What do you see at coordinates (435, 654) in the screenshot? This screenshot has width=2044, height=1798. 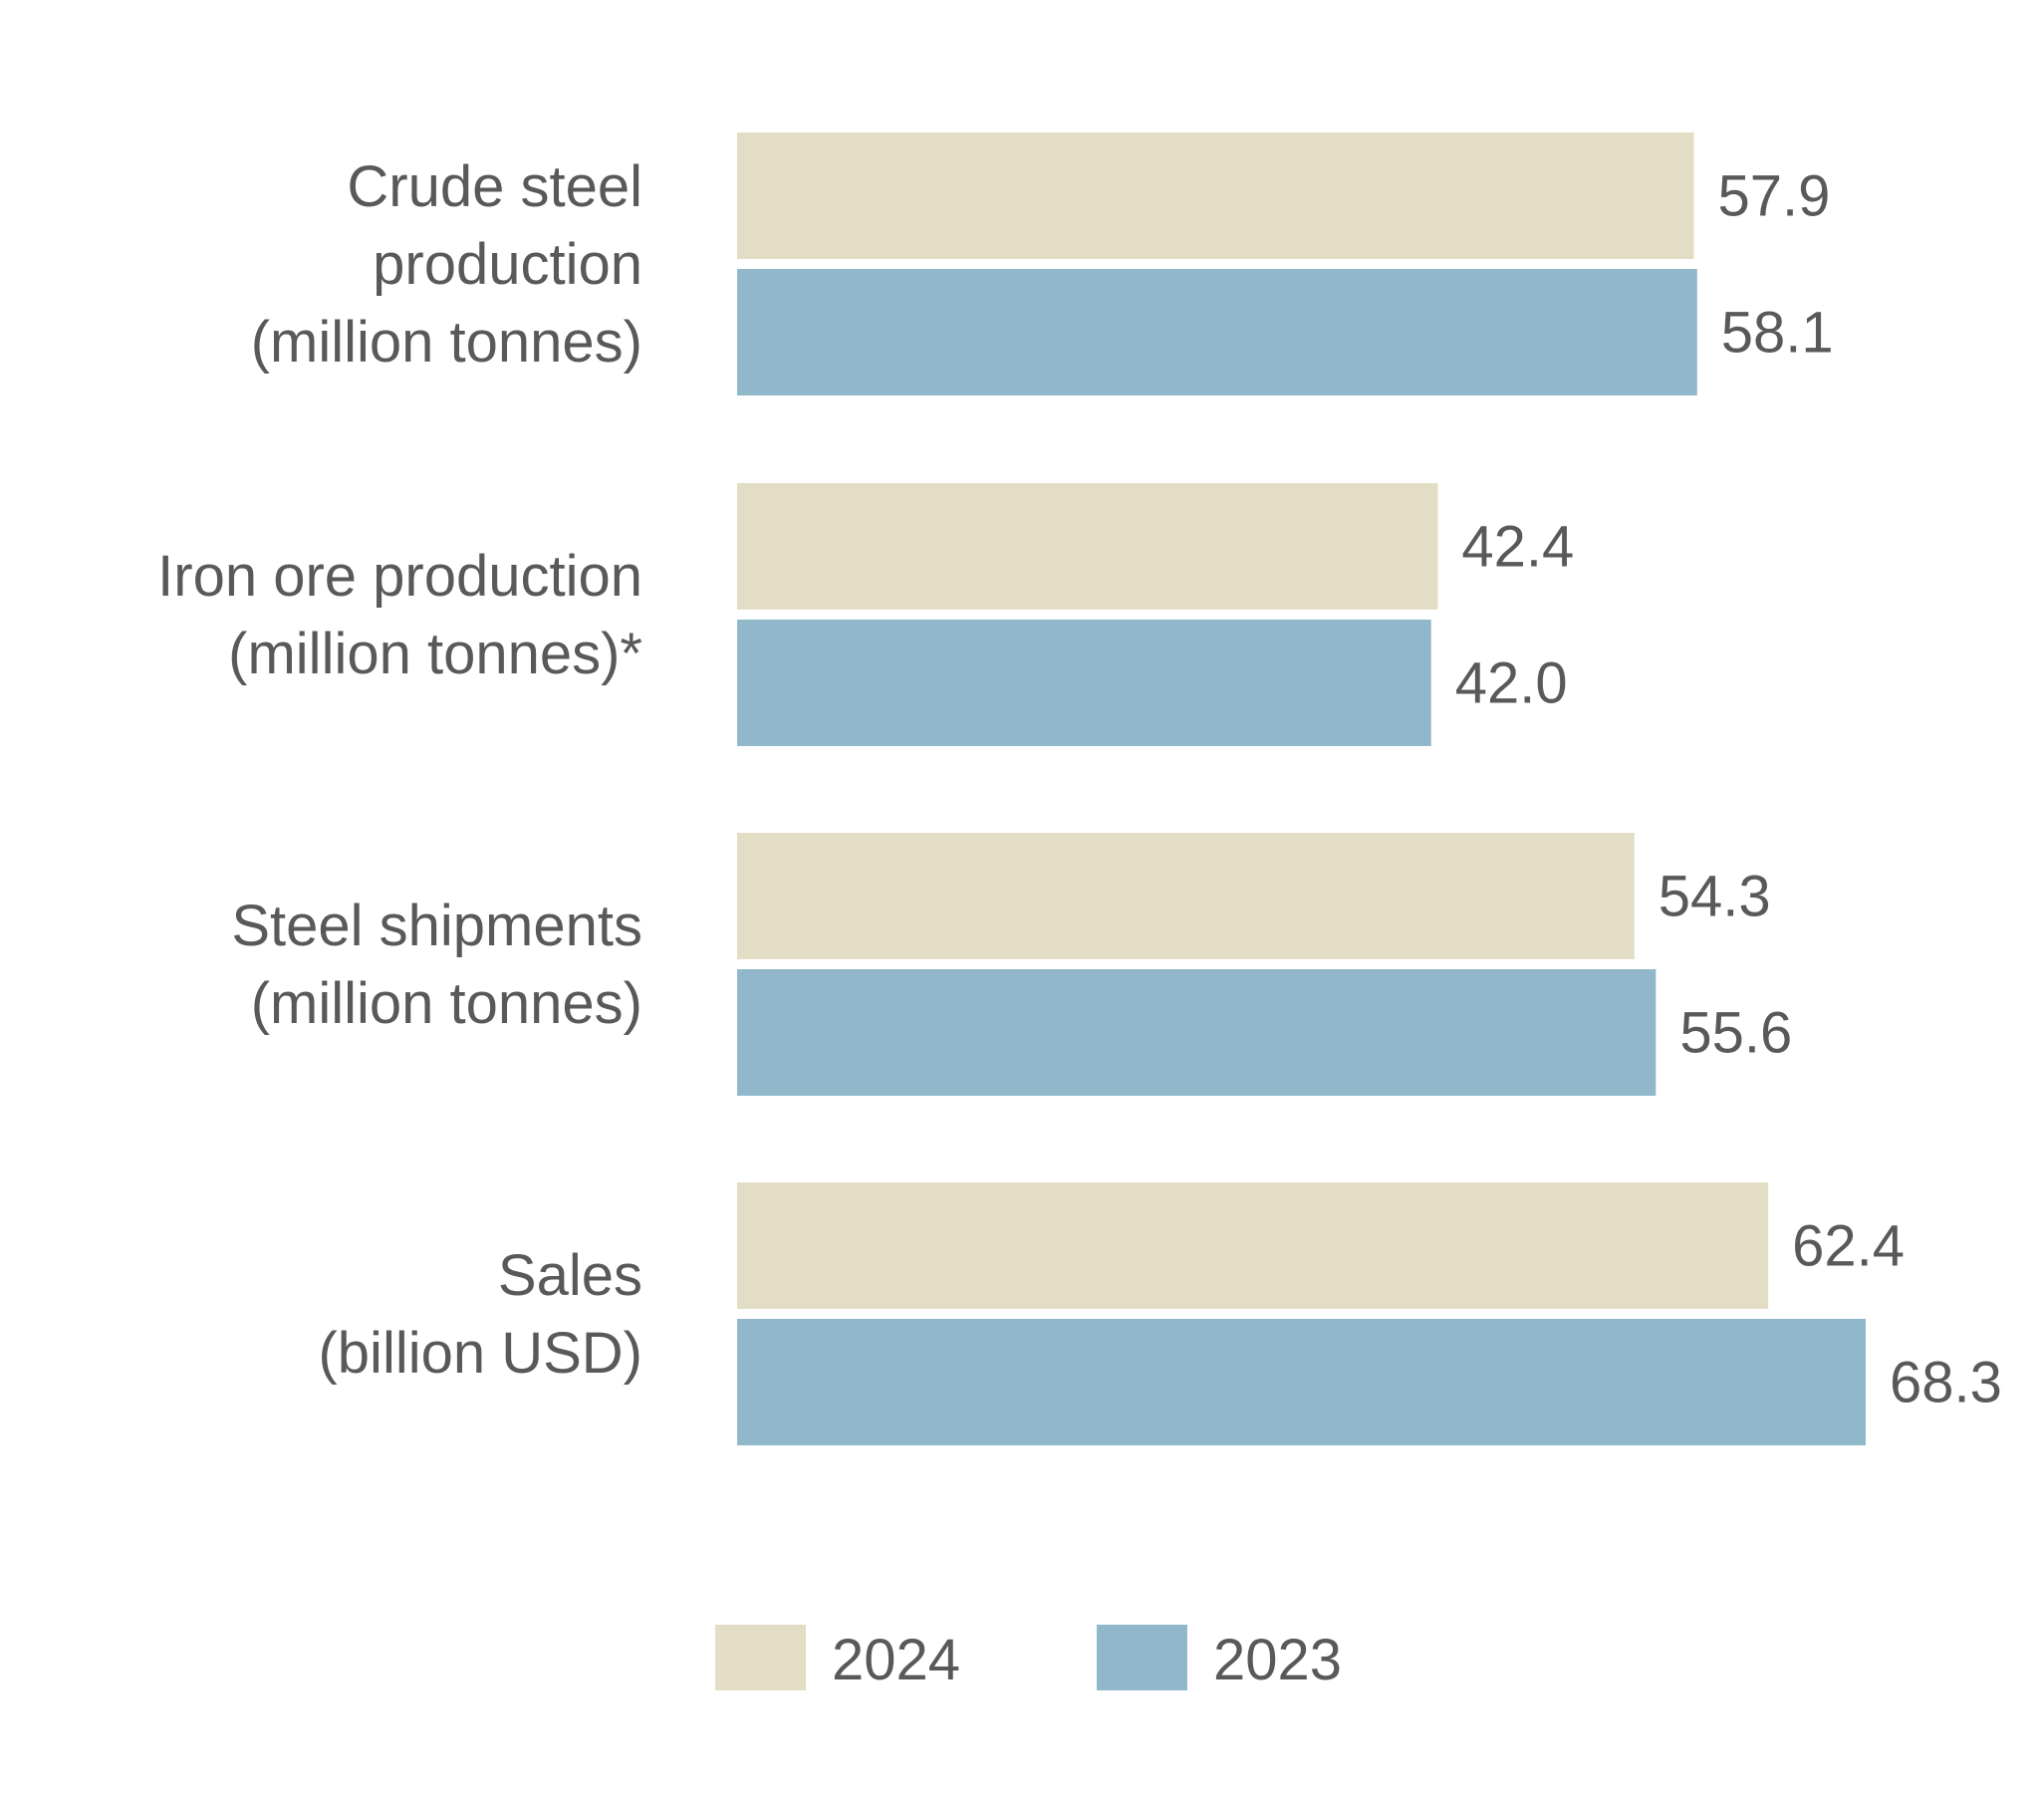 I see `category-label-line: (million tonnes)*` at bounding box center [435, 654].